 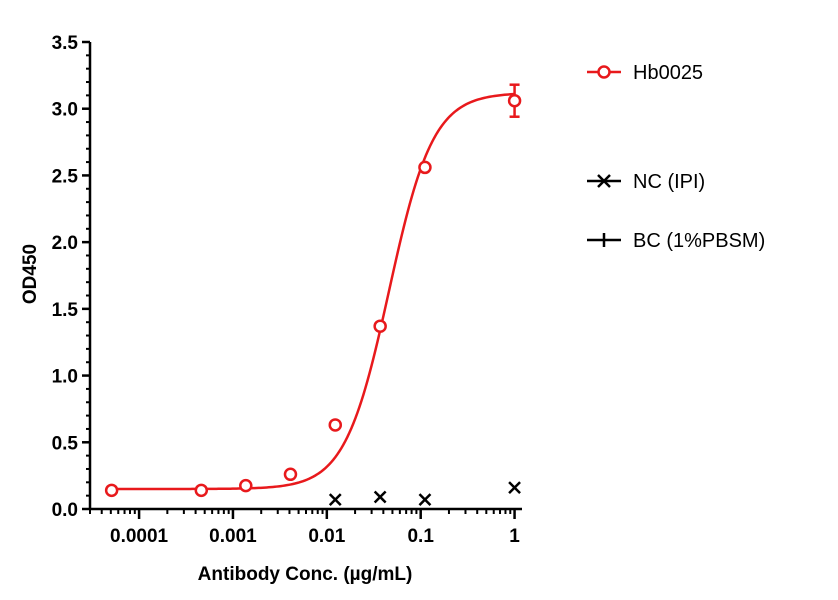 What do you see at coordinates (72, 277) in the screenshot?
I see `y-axis: 0.0 0.5 1.0 1.5 2.0 2.5 3.0 3.5` at bounding box center [72, 277].